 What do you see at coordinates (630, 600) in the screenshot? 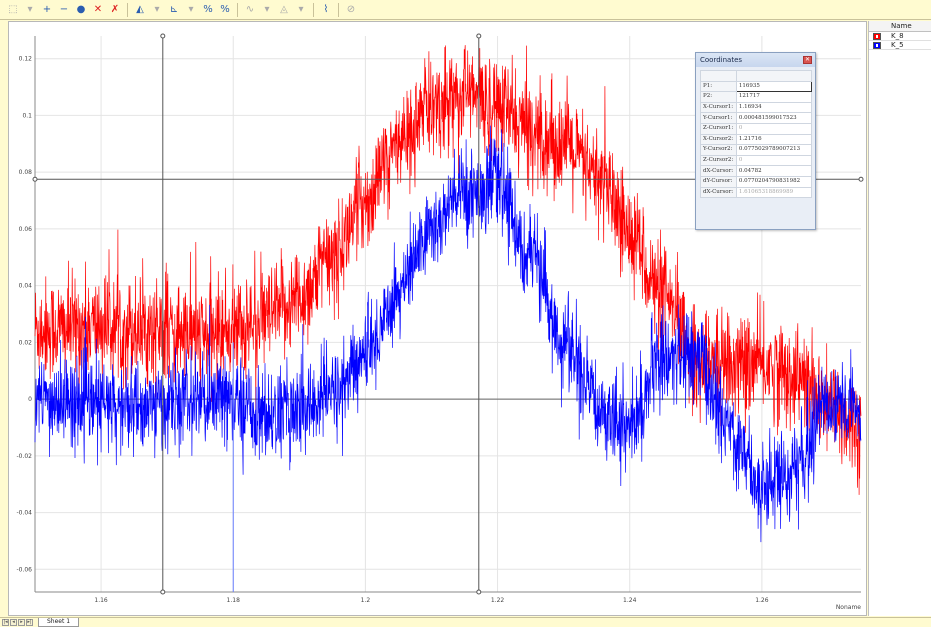
I see `x-tick-label: 1.24` at bounding box center [630, 600].